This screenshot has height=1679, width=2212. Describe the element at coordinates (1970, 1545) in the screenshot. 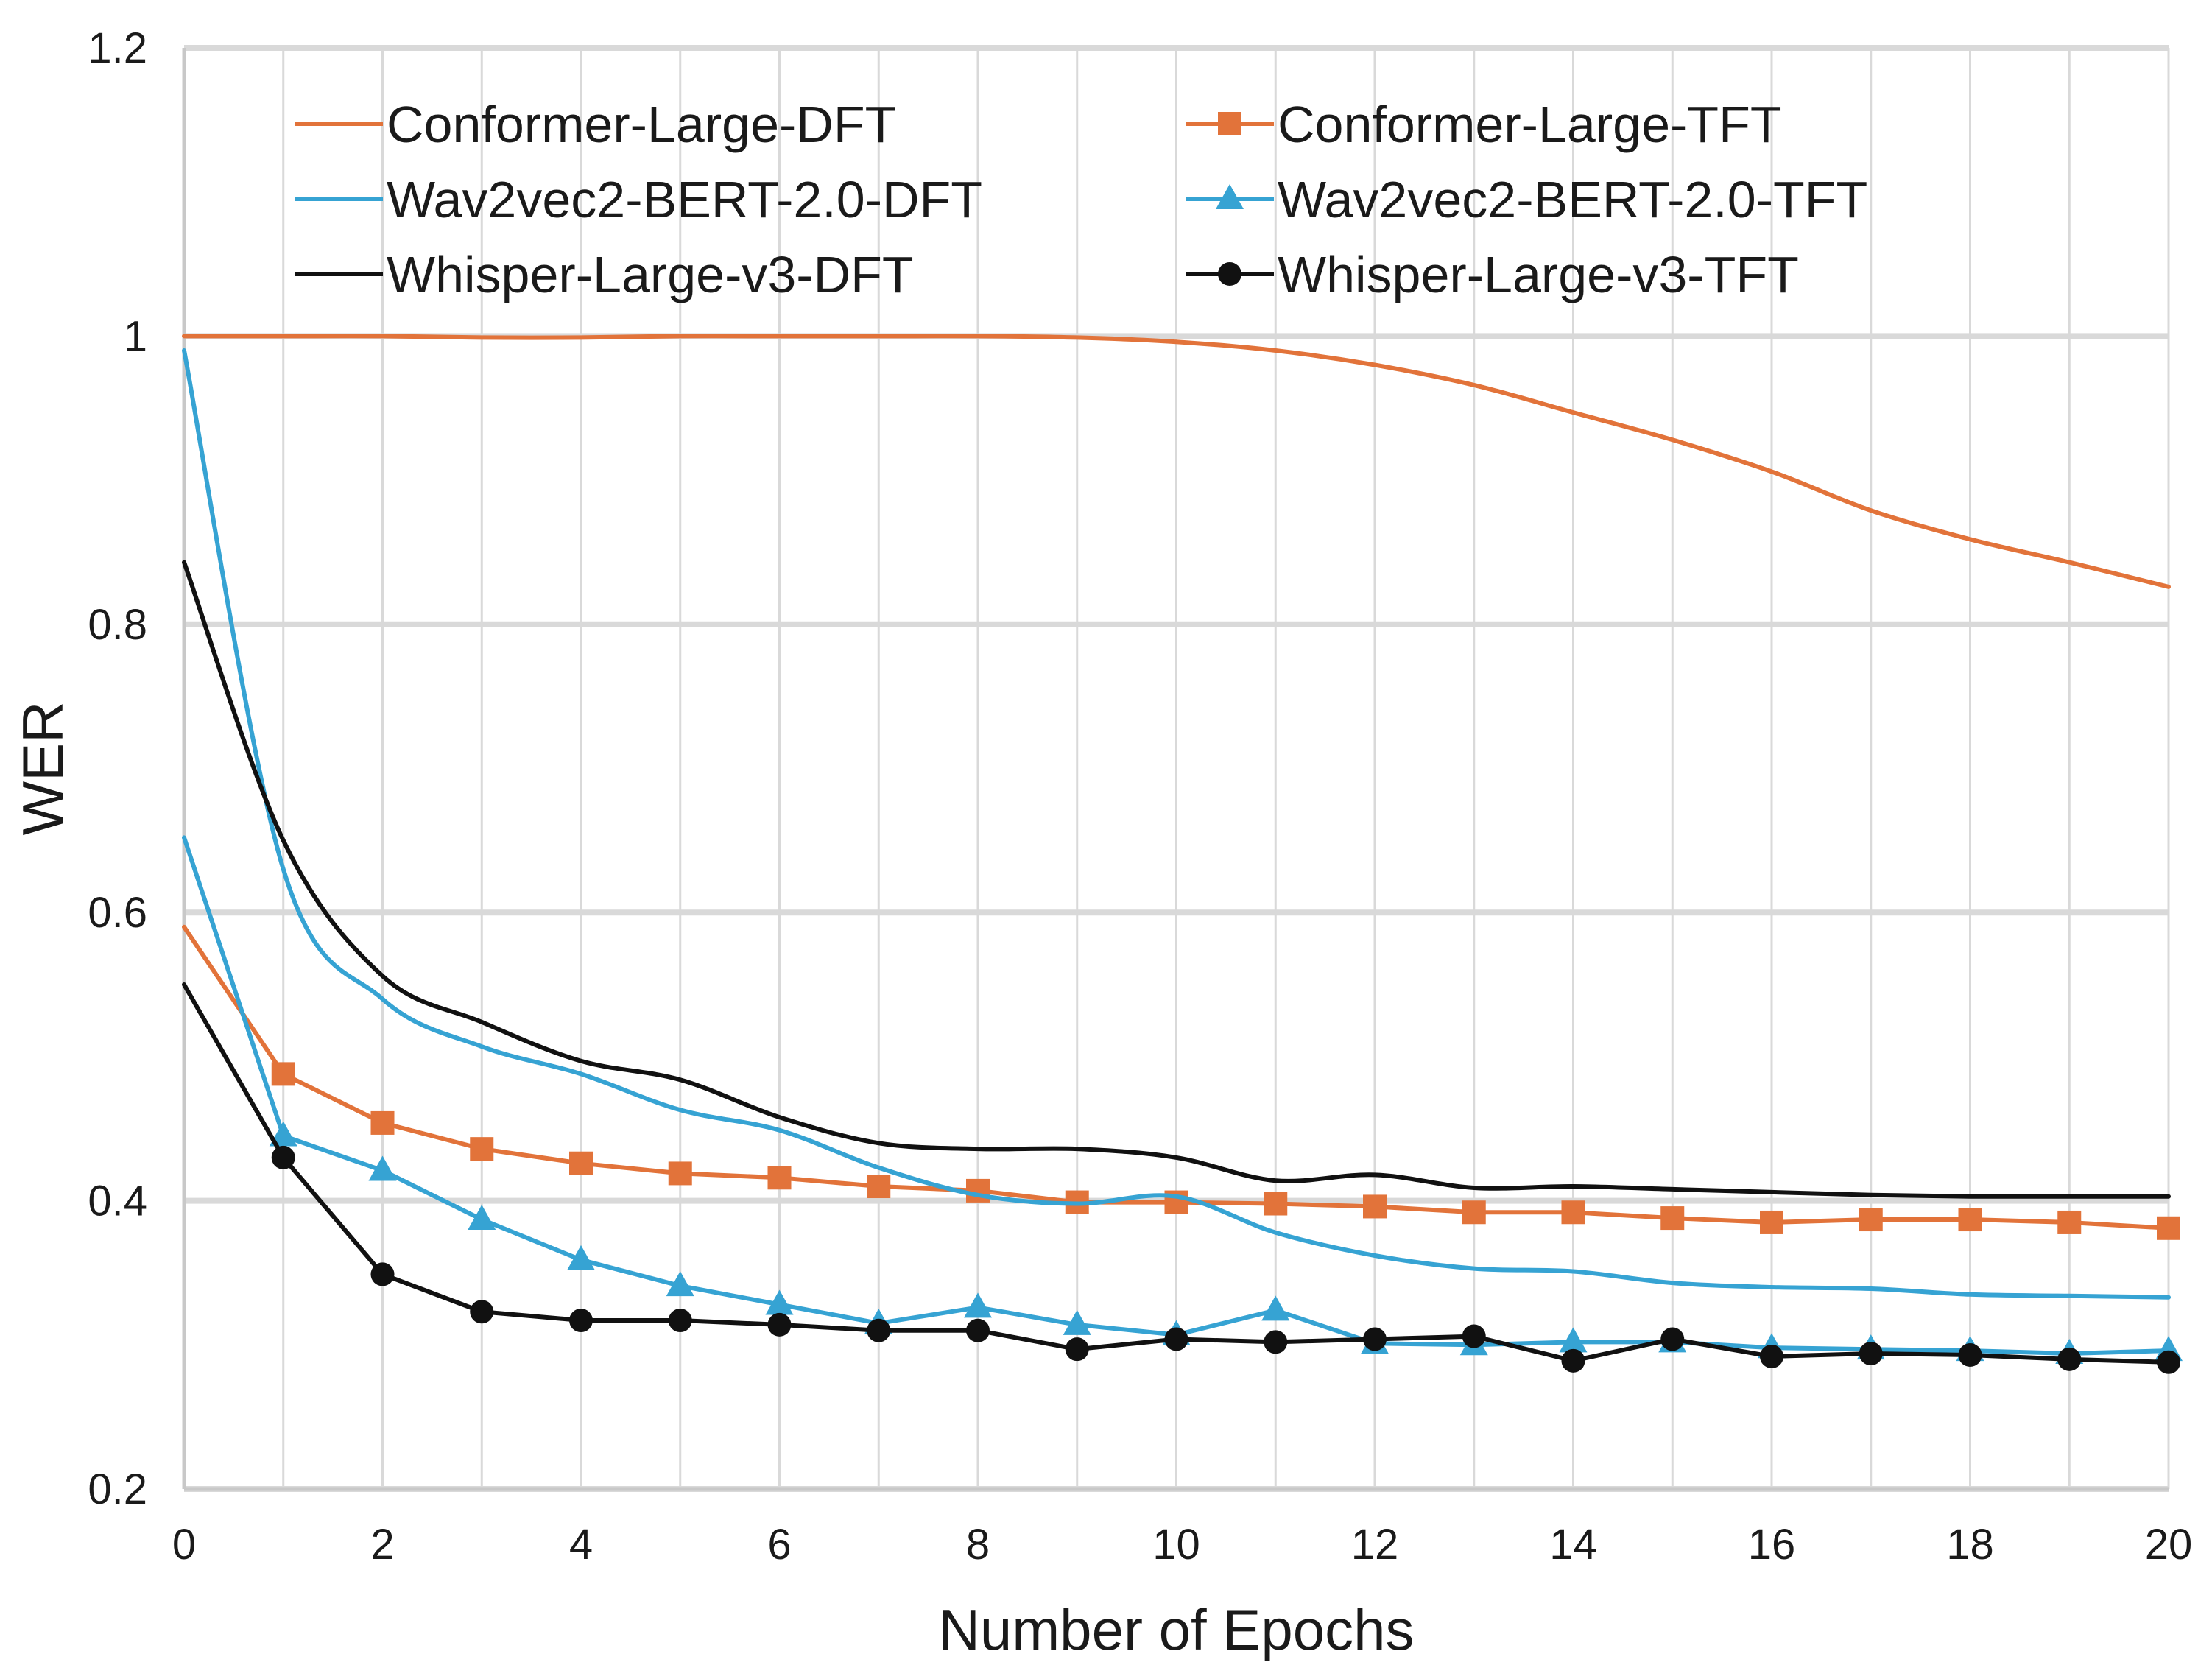

I see `x-tick-label: 18` at that location.